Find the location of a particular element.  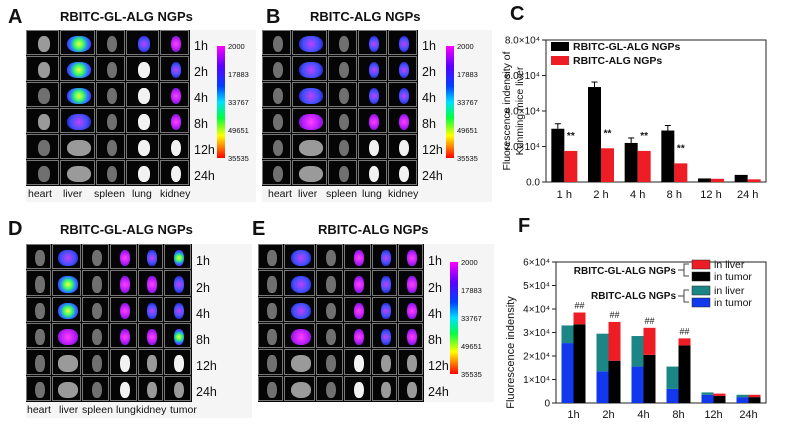

panel-b-title: RBITC-ALG NGPs is located at coordinates (365, 16).